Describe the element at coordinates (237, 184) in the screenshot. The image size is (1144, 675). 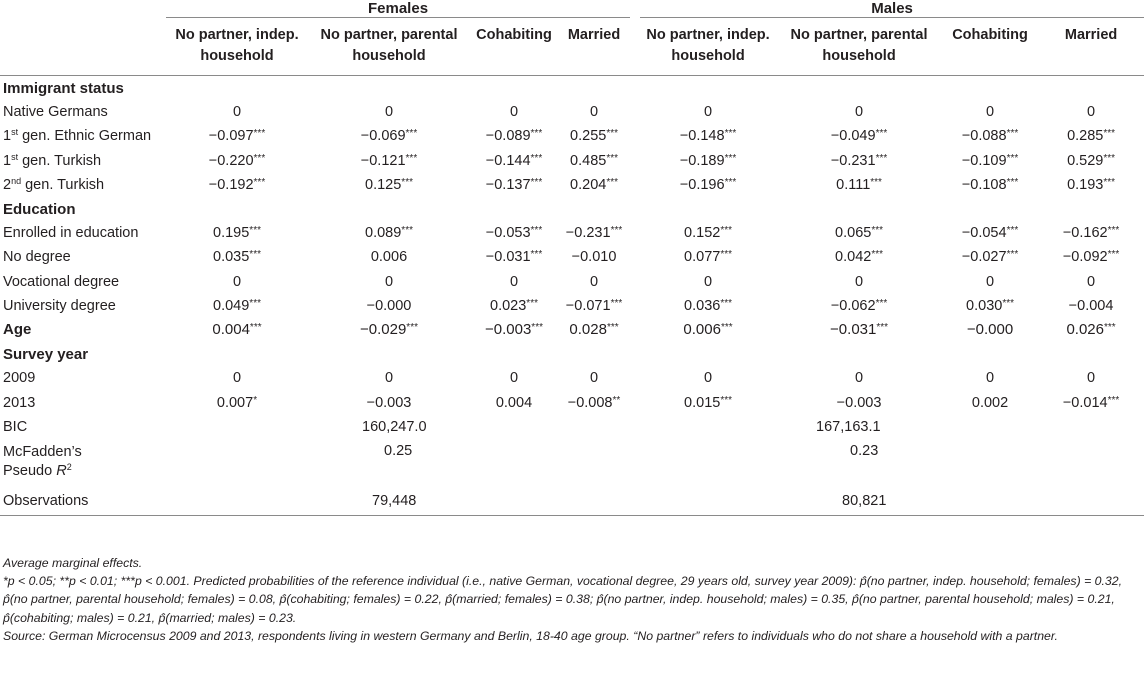
I see `table-cell: −0.192***` at that location.